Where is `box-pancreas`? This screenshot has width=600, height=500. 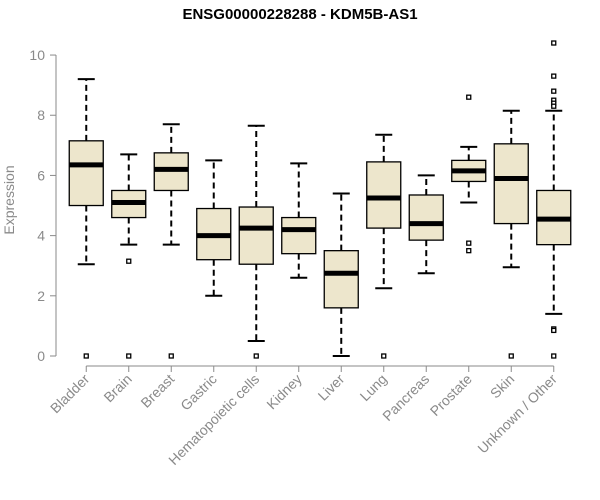 box-pancreas is located at coordinates (426, 224).